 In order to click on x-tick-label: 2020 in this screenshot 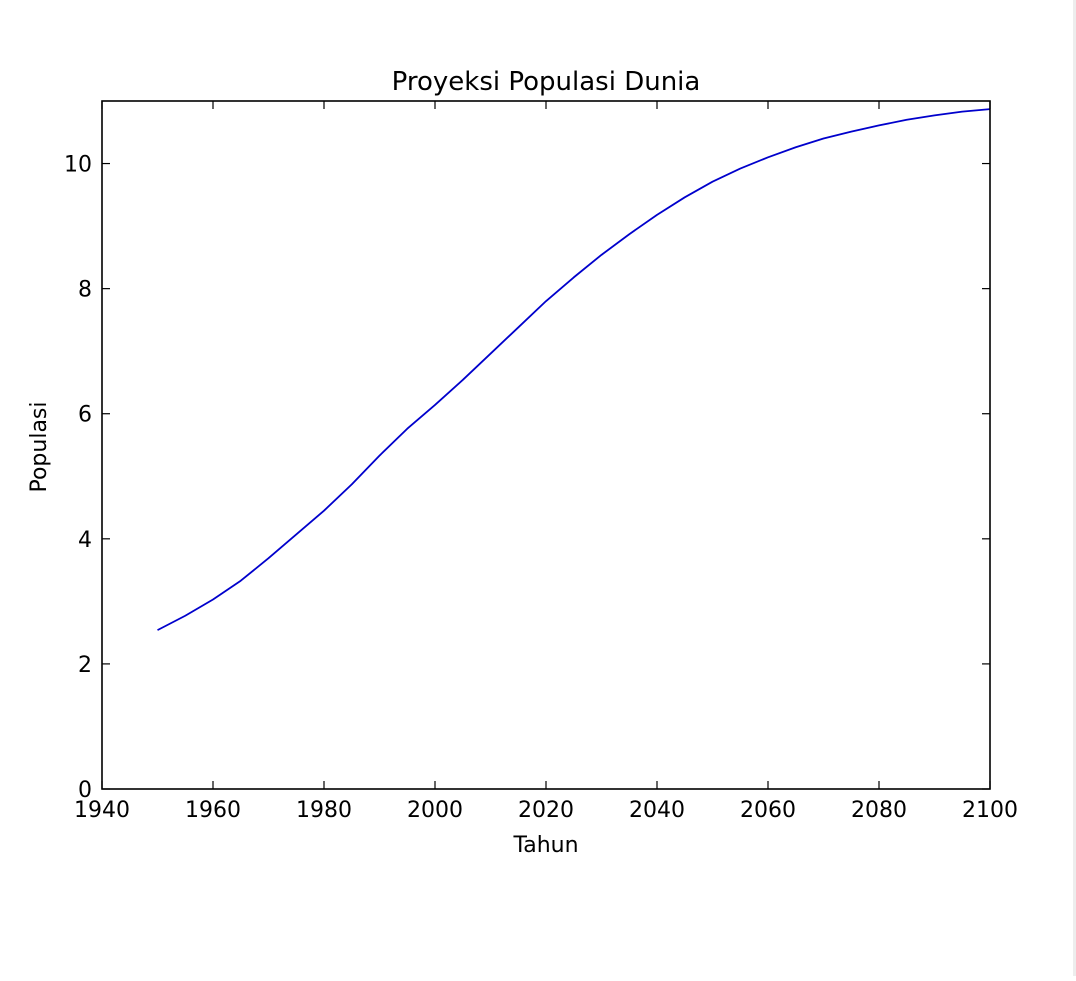, I will do `click(546, 810)`.